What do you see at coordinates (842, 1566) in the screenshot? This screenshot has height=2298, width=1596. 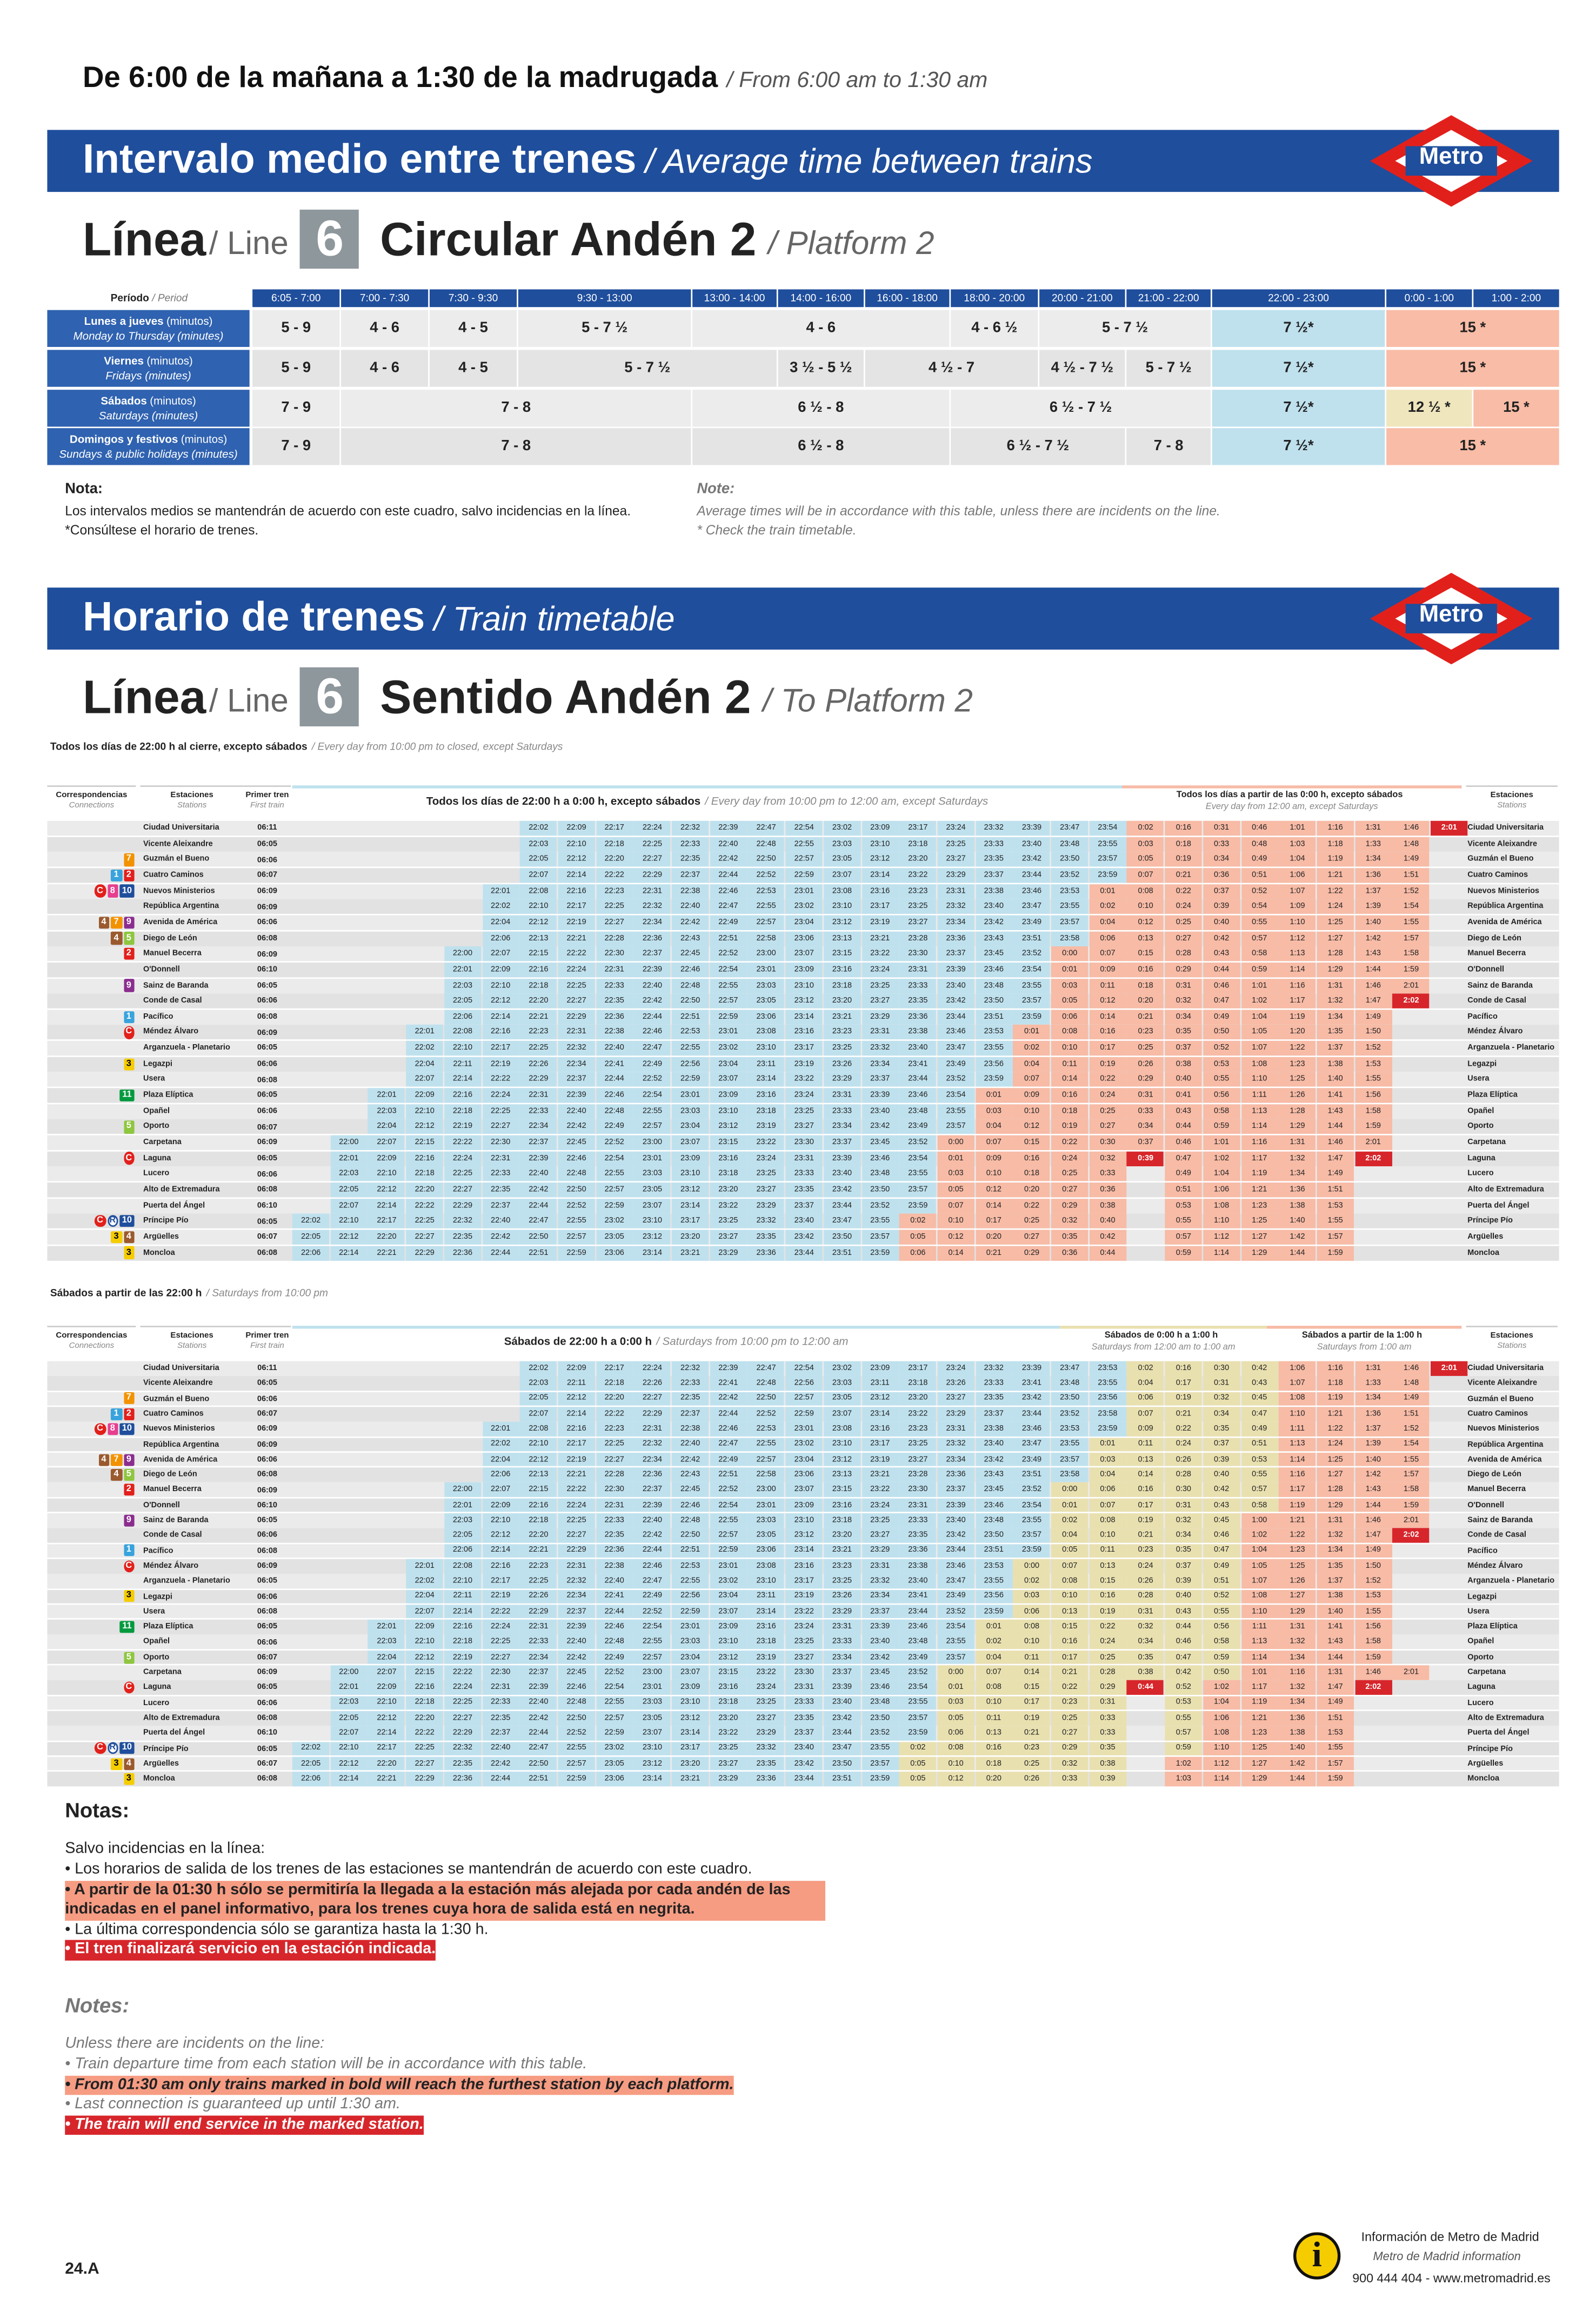 I see `time-cell: 23:23` at bounding box center [842, 1566].